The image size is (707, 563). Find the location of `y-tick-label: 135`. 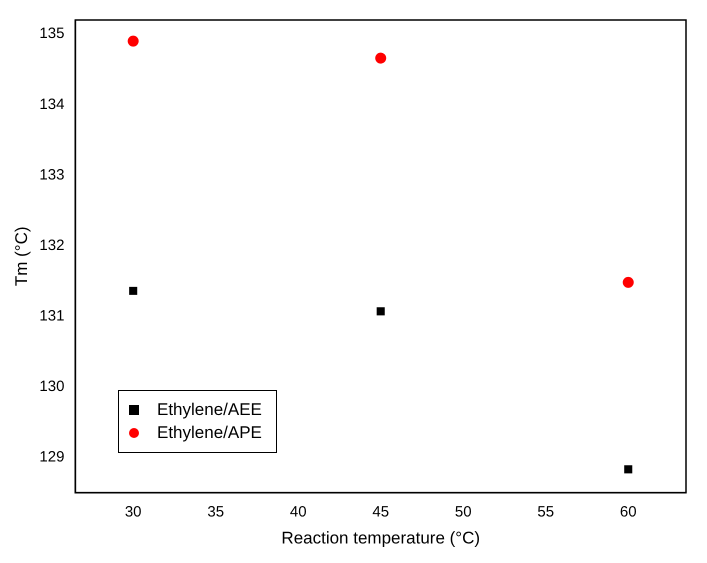

y-tick-label: 135 is located at coordinates (51, 33).